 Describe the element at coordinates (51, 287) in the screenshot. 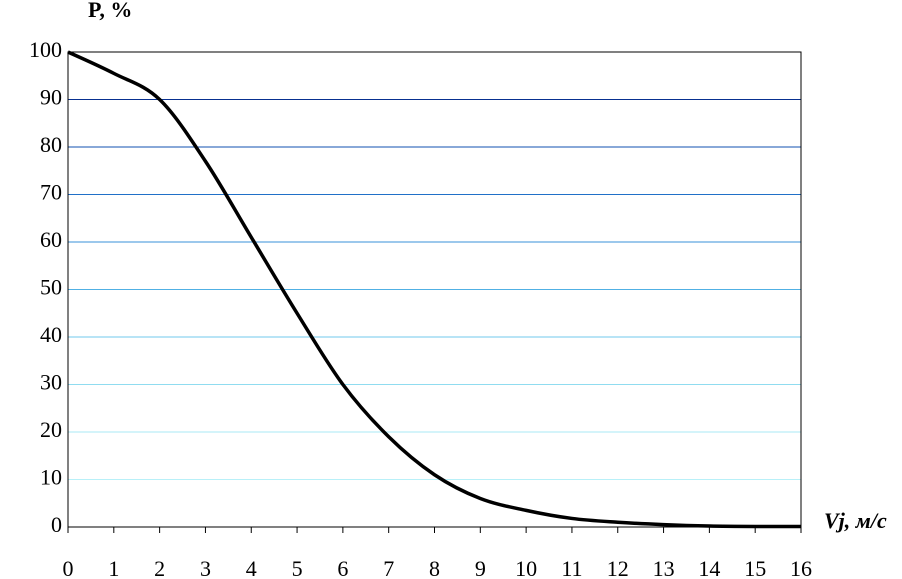

I see `y-tick-label: 50` at that location.